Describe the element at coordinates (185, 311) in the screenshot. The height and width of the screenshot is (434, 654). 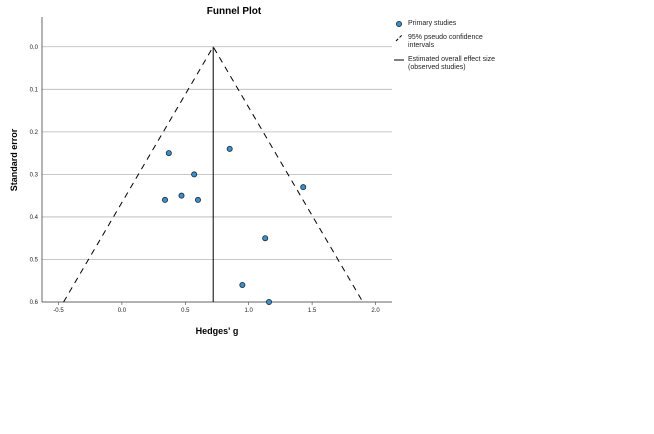
I see `x-tick-label: 0.5` at that location.